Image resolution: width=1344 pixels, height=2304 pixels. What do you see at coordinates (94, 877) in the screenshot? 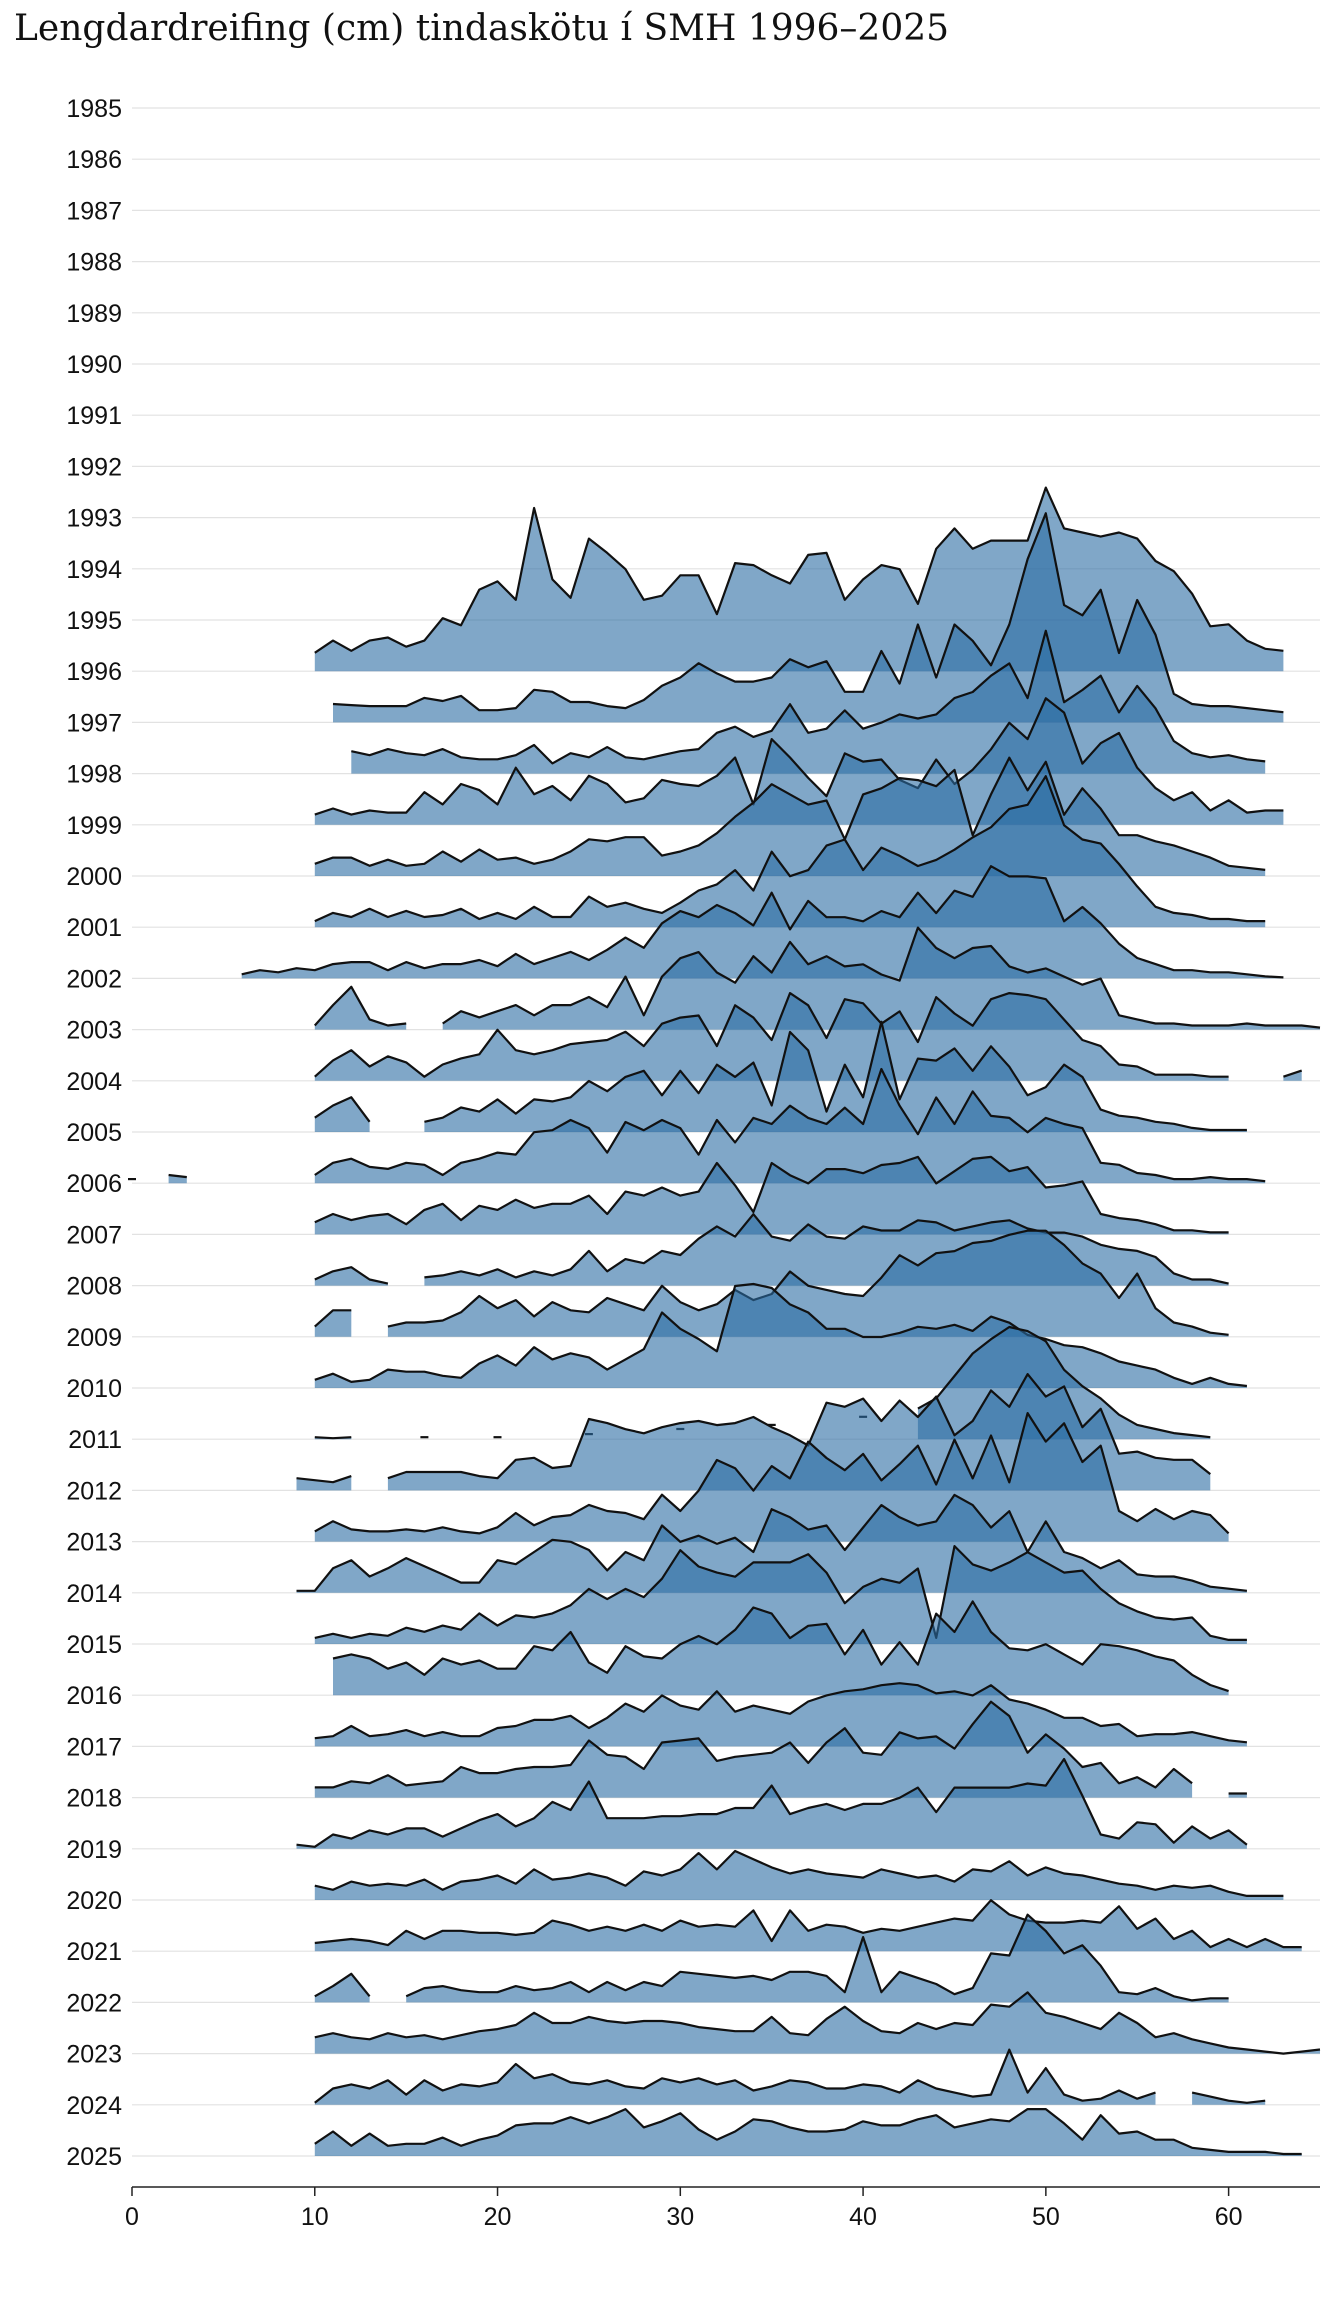
I see `y-tick-label-2000: 2000` at bounding box center [94, 877].